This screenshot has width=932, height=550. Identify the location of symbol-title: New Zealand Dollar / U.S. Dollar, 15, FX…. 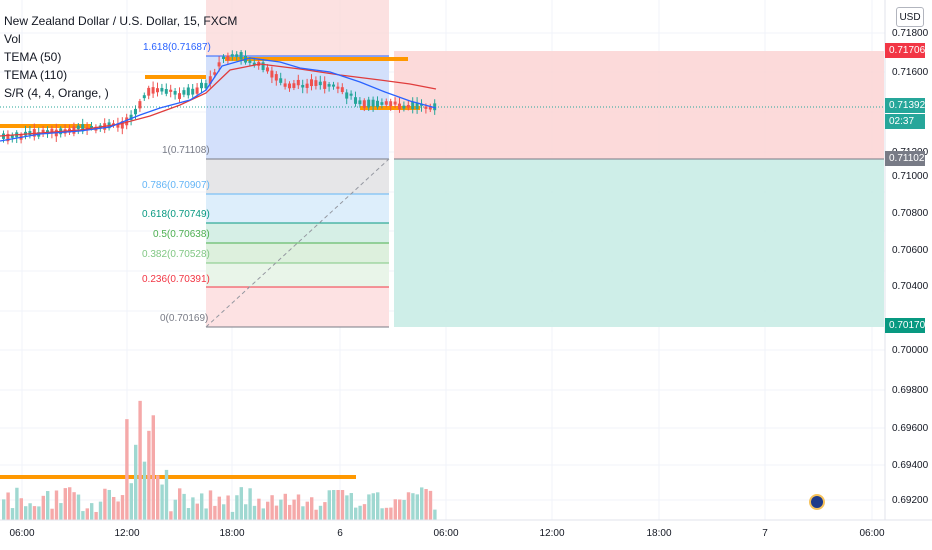
(121, 21).